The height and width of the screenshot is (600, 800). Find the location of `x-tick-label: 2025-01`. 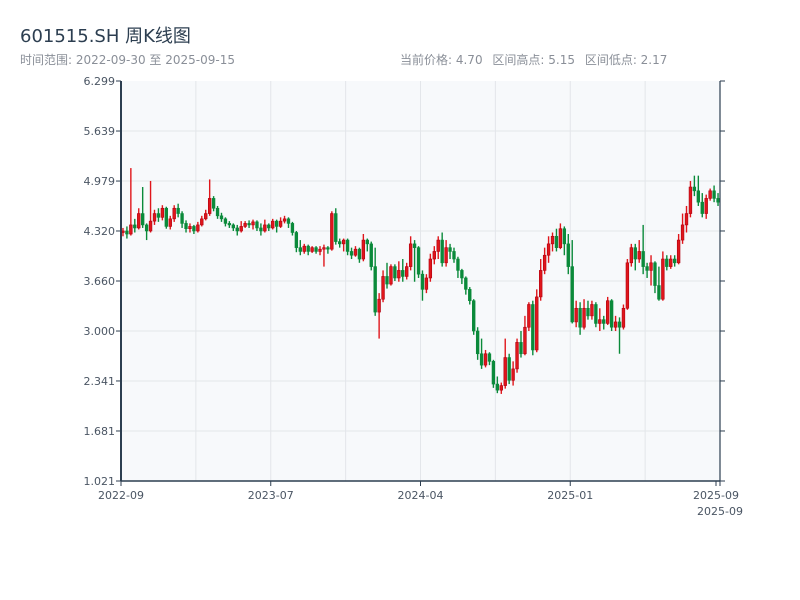

x-tick-label: 2025-01 is located at coordinates (570, 495).